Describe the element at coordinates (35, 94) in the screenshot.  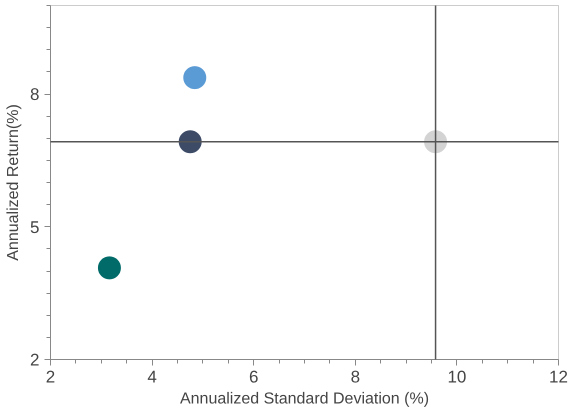
I see `y-tick-label: 8` at that location.